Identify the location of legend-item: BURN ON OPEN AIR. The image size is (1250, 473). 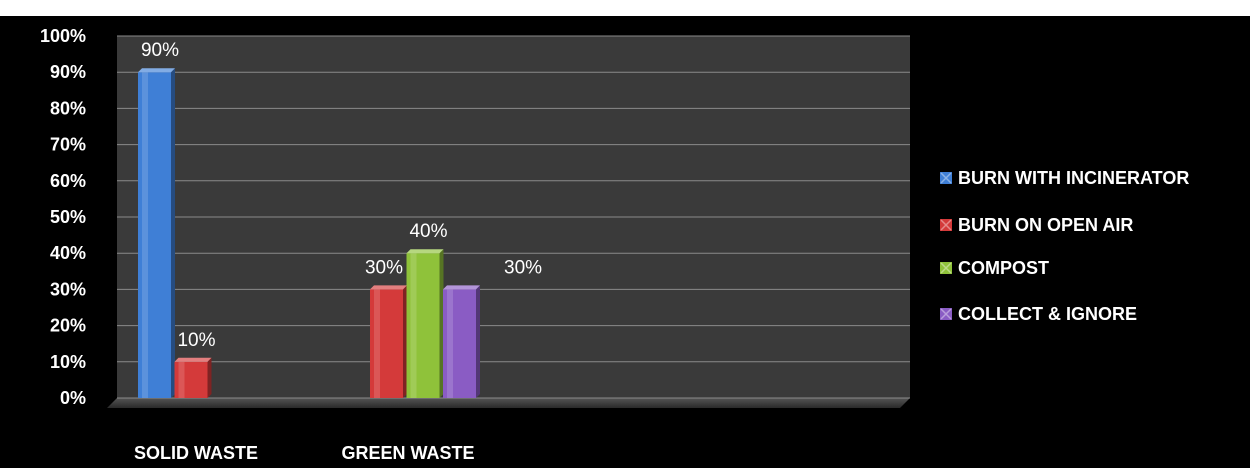
(1036, 225).